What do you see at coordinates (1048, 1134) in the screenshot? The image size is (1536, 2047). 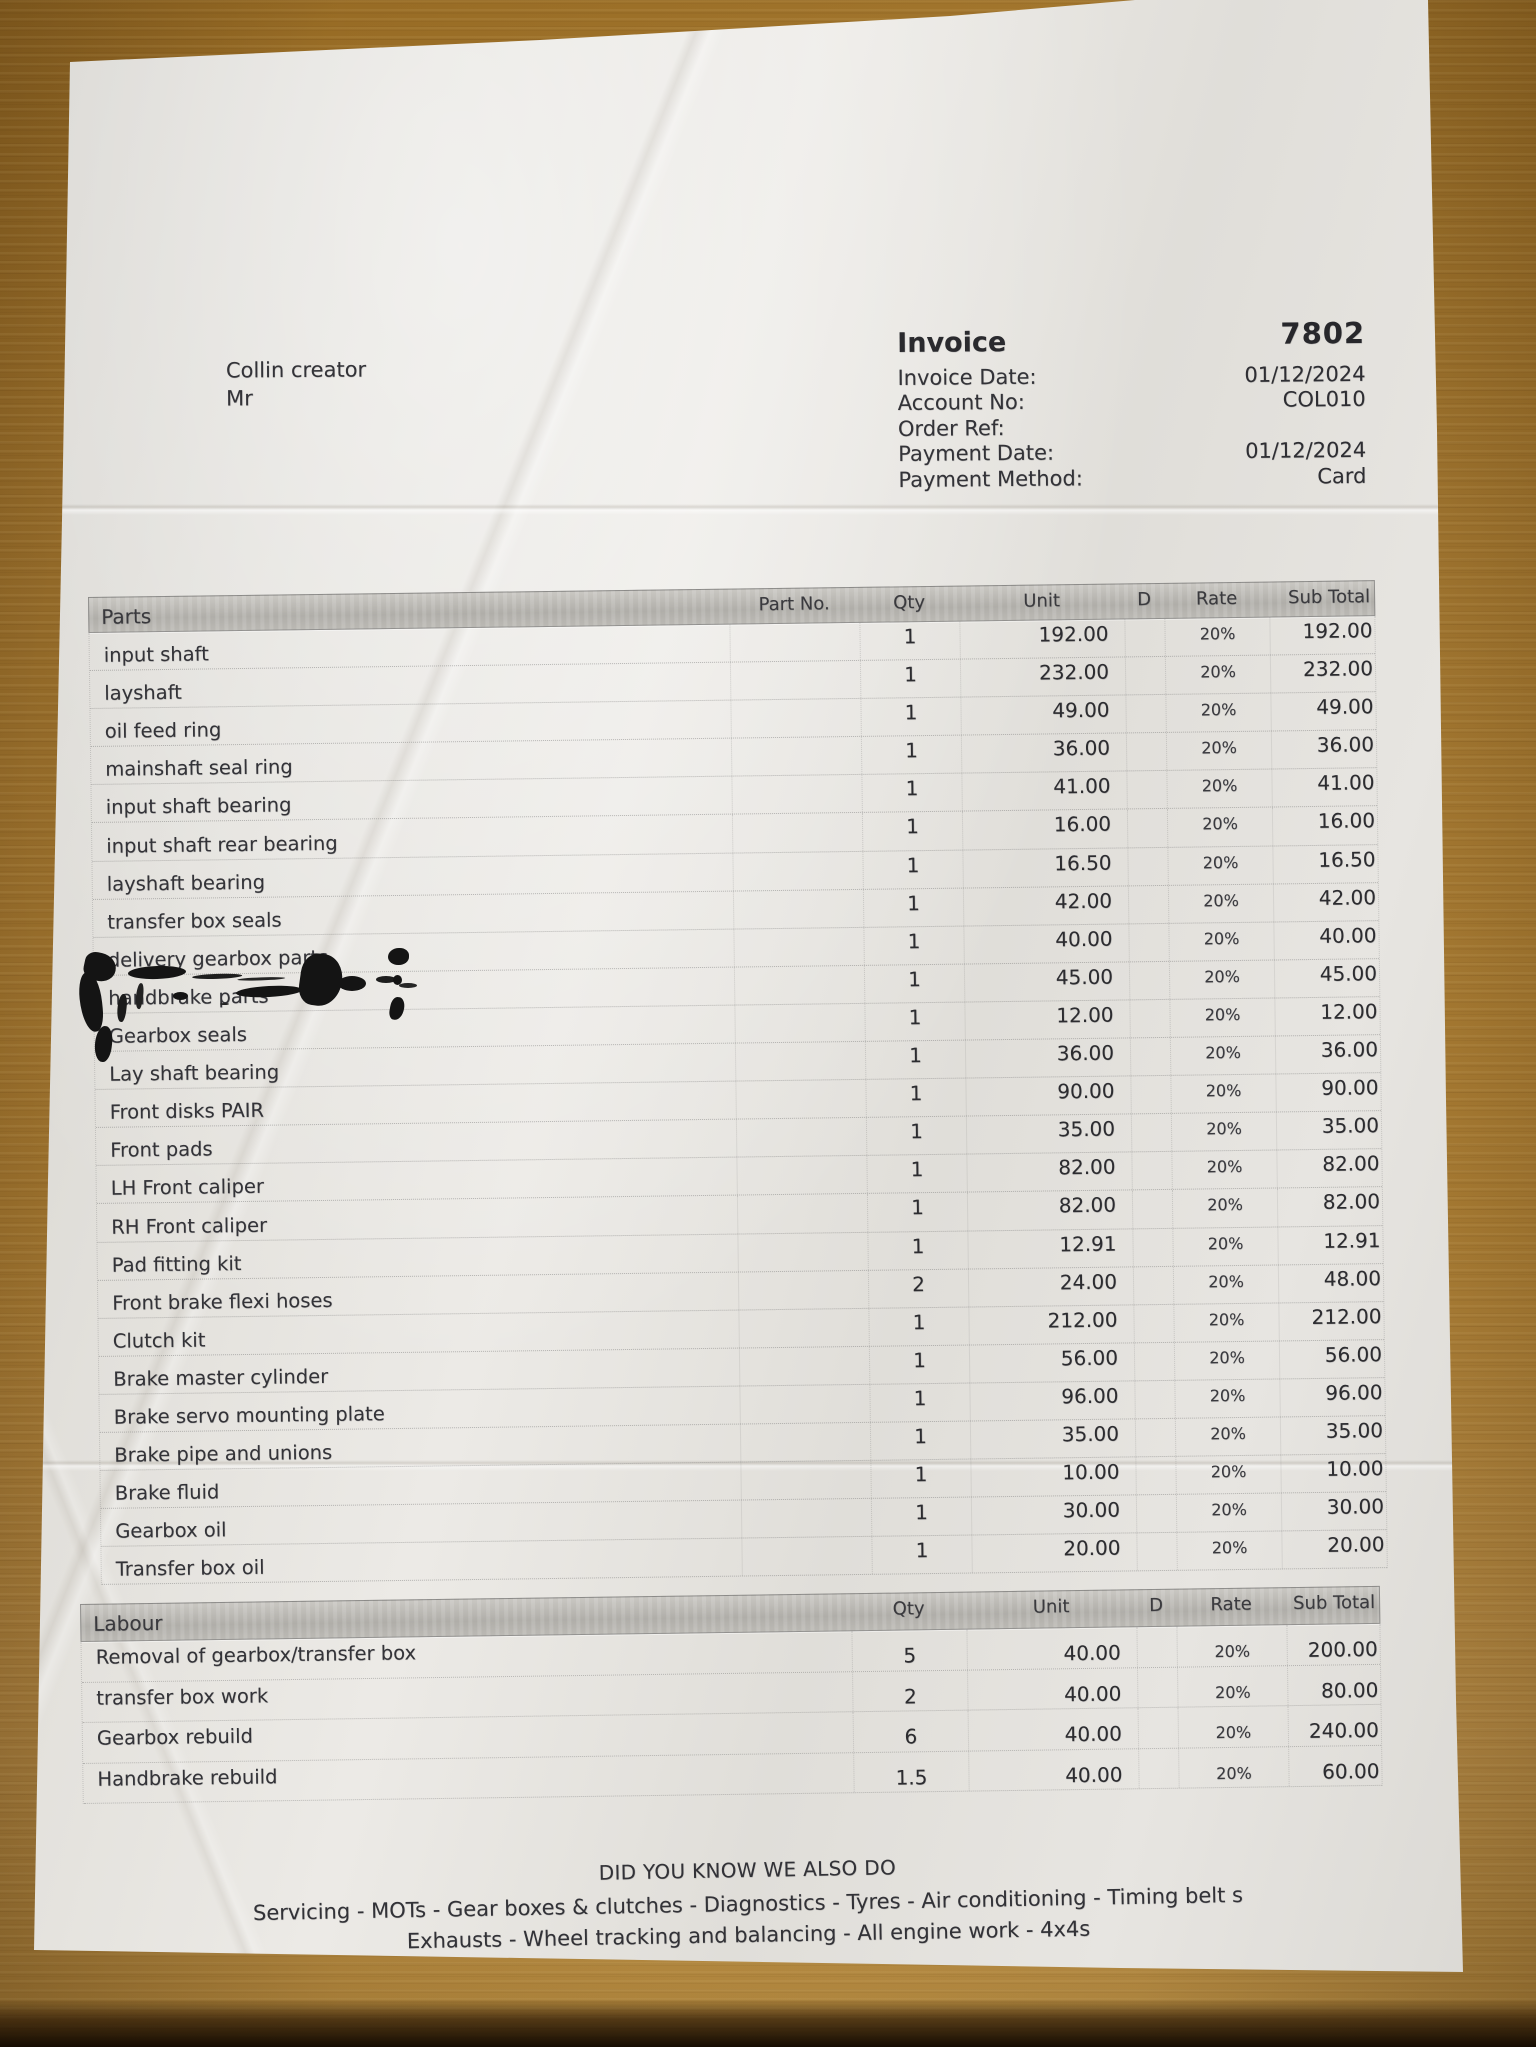 I see `part-unit-price: 35.00` at bounding box center [1048, 1134].